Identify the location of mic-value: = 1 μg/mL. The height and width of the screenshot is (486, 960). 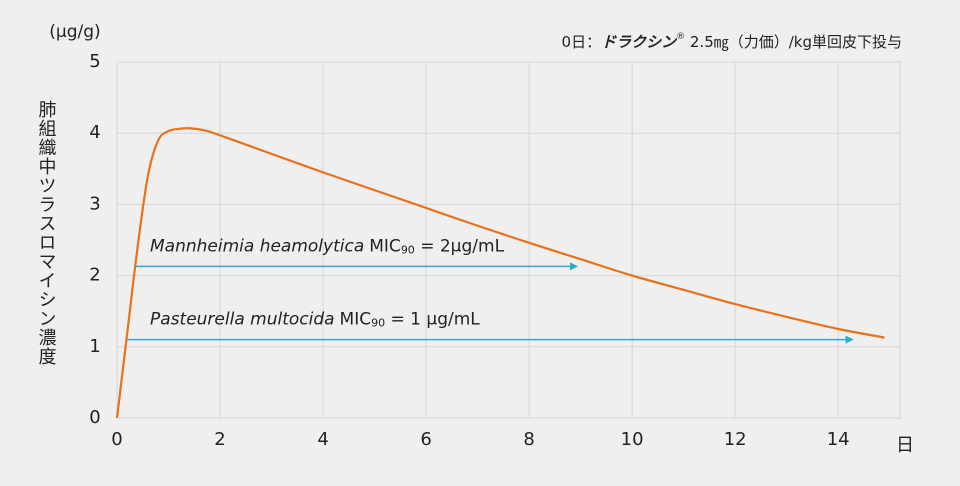
(432, 320).